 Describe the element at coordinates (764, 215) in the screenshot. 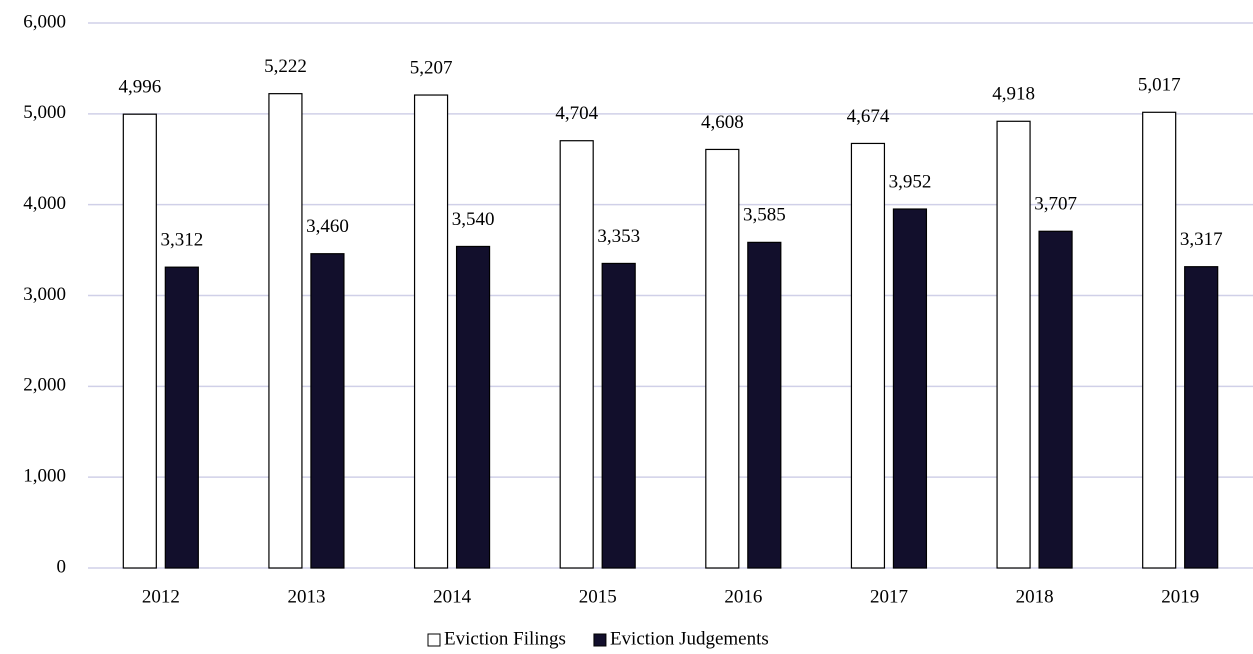

I see `data-label: 3,585` at that location.